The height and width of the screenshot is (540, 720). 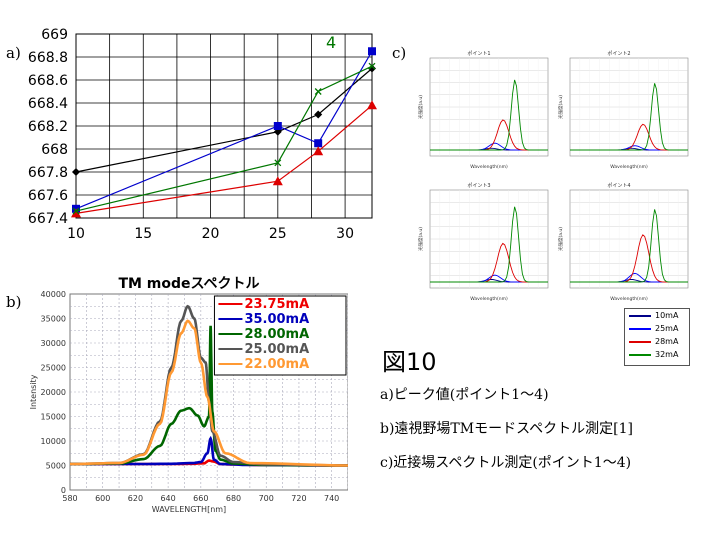 I want to click on near-field-legend: 10mA 25mA 28mA 32mA, so click(x=657, y=337).